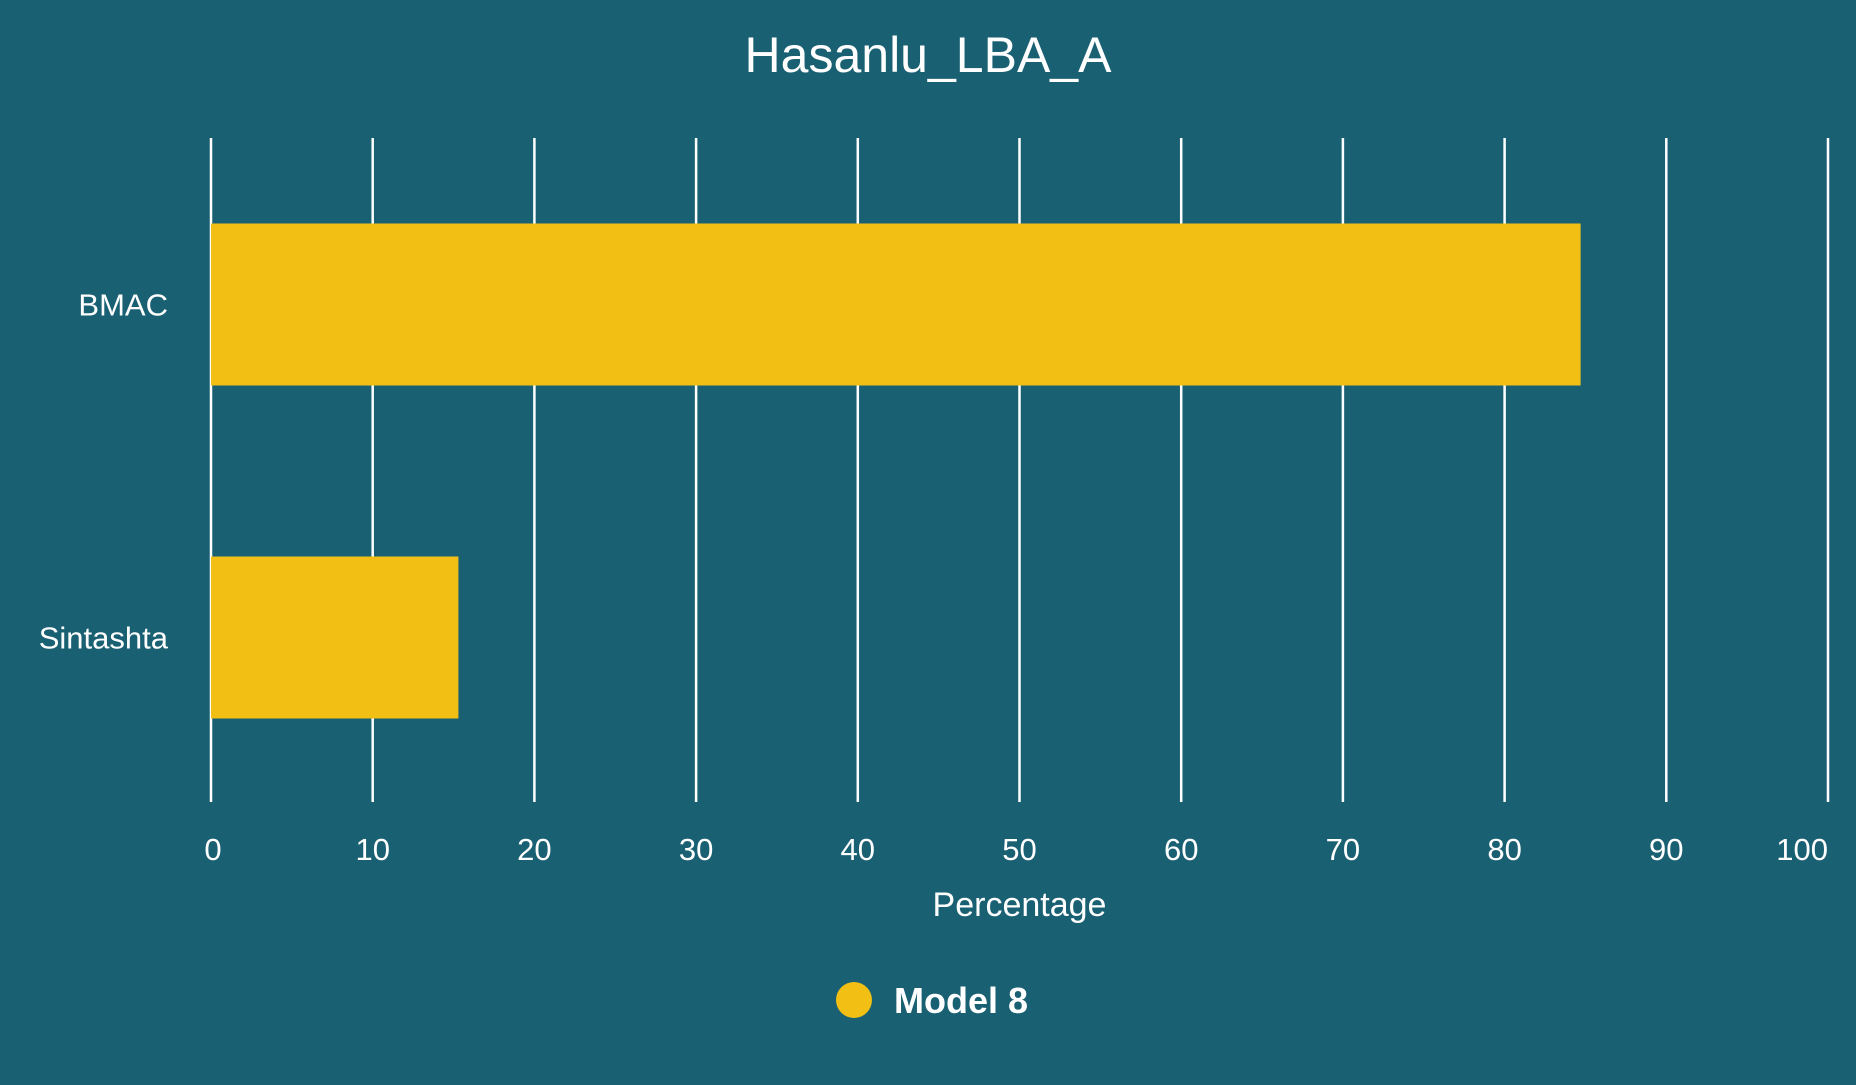 This screenshot has height=1085, width=1856. What do you see at coordinates (104, 638) in the screenshot?
I see `category-label-sintashta: Sintashta` at bounding box center [104, 638].